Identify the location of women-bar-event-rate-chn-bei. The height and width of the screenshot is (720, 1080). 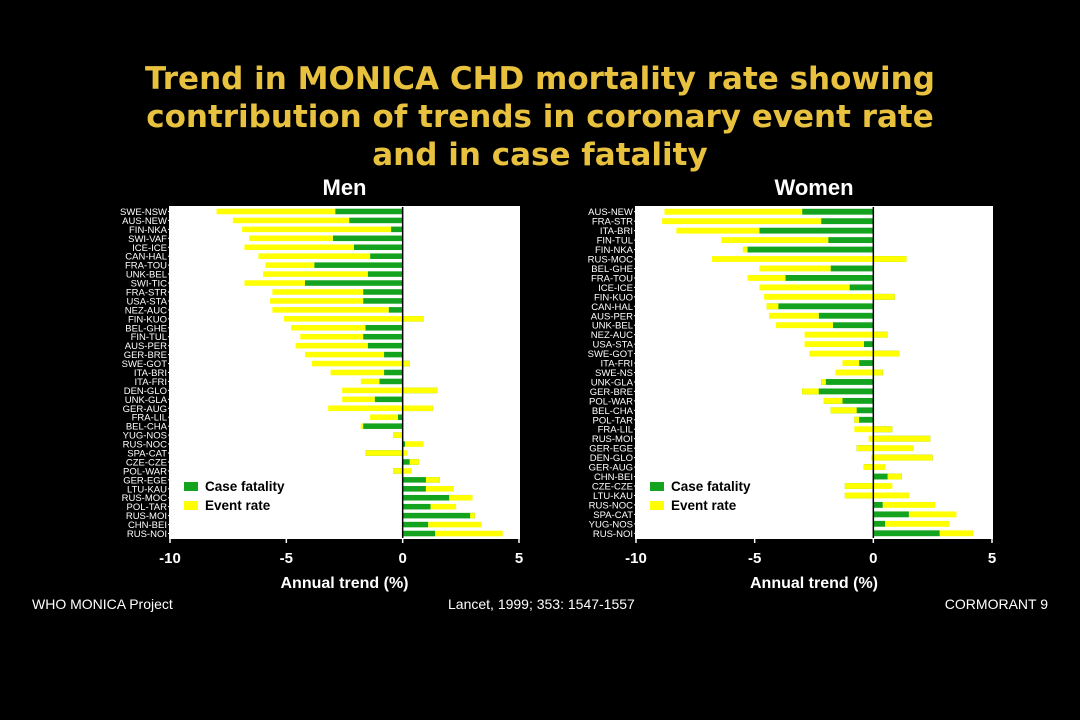
(894, 476).